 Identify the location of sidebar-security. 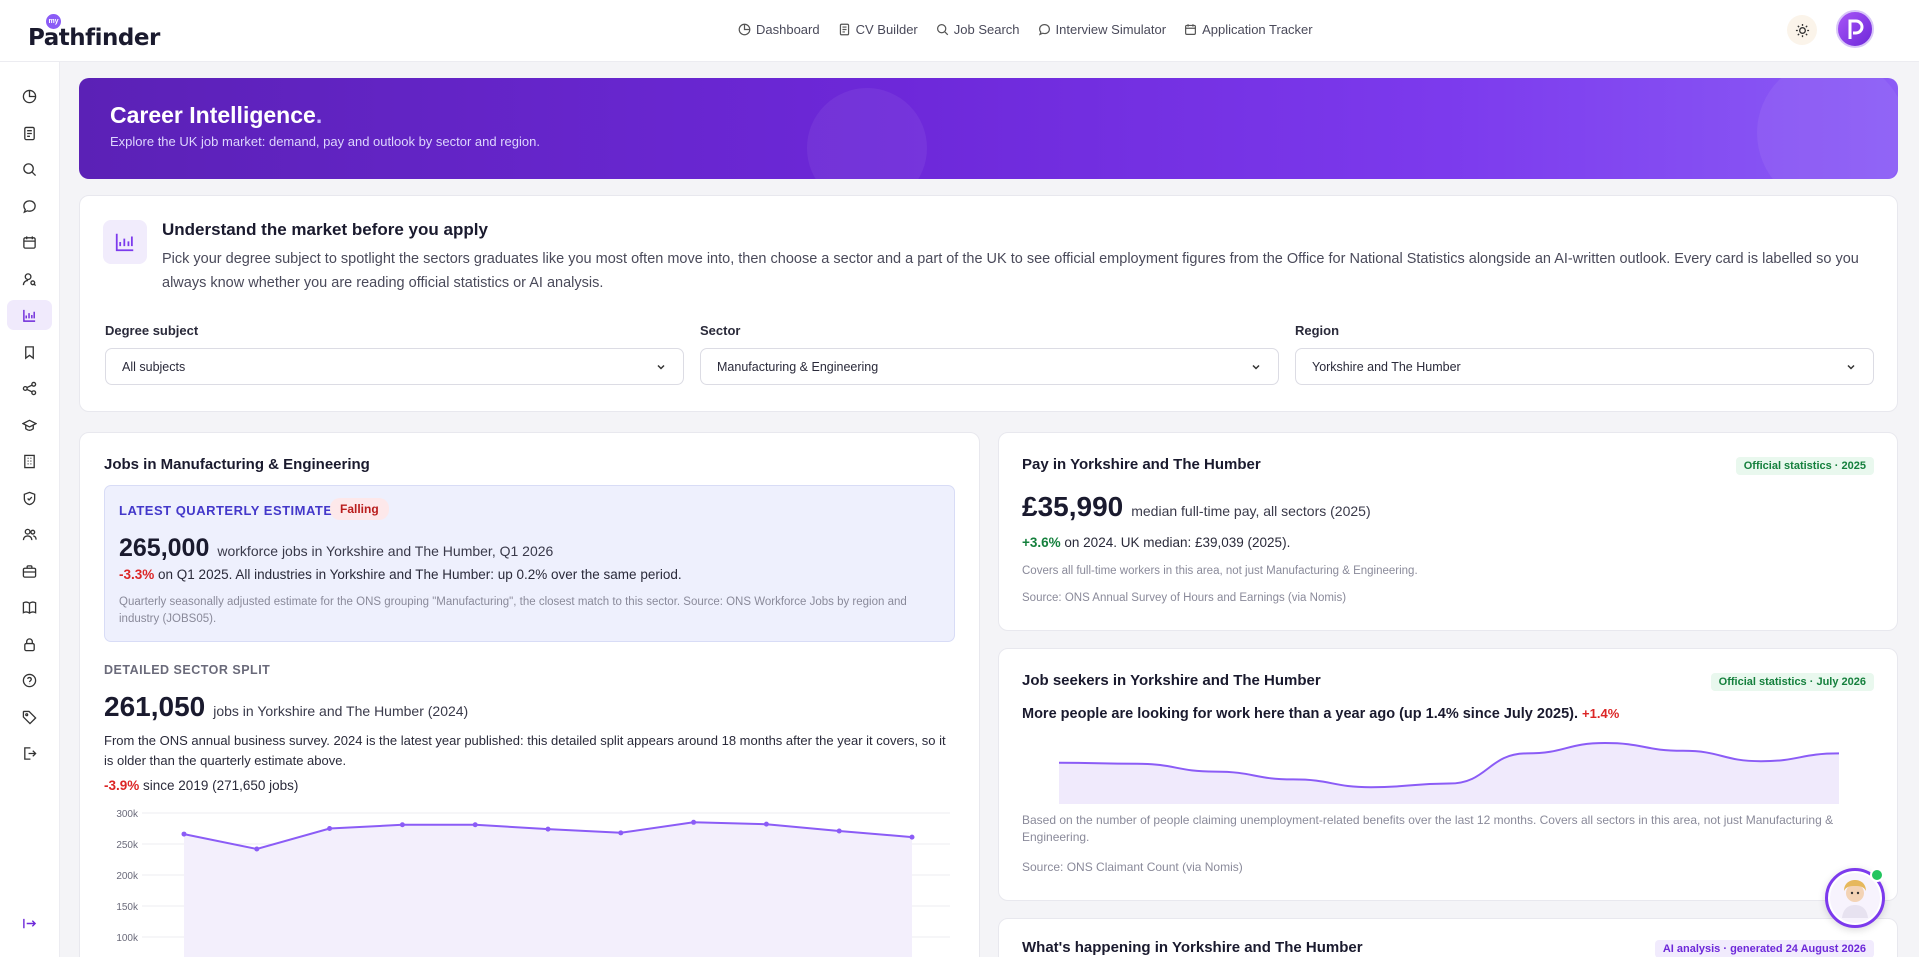
(29, 498).